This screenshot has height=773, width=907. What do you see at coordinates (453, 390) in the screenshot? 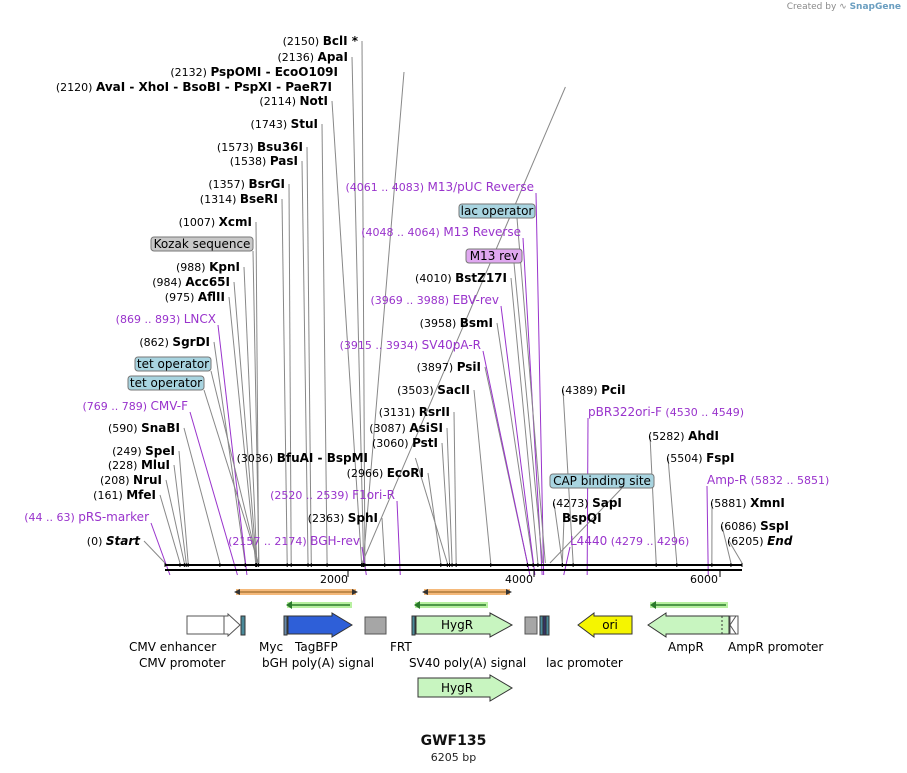
I see `site-name: SacII` at bounding box center [453, 390].